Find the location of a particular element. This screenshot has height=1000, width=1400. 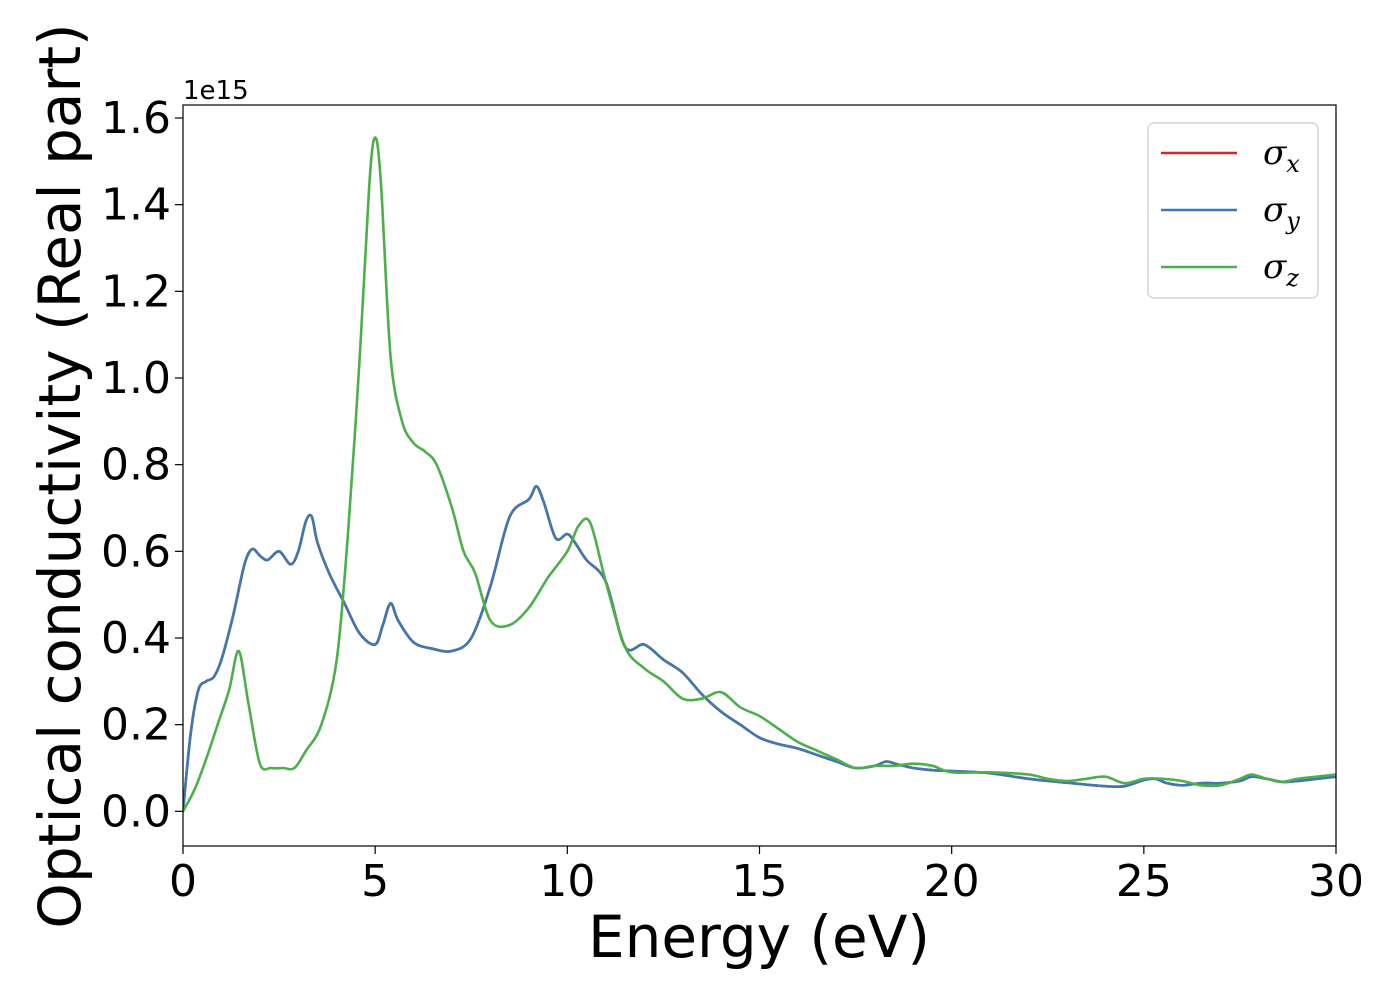

y-tick-label: 1.4 is located at coordinates (136, 205).